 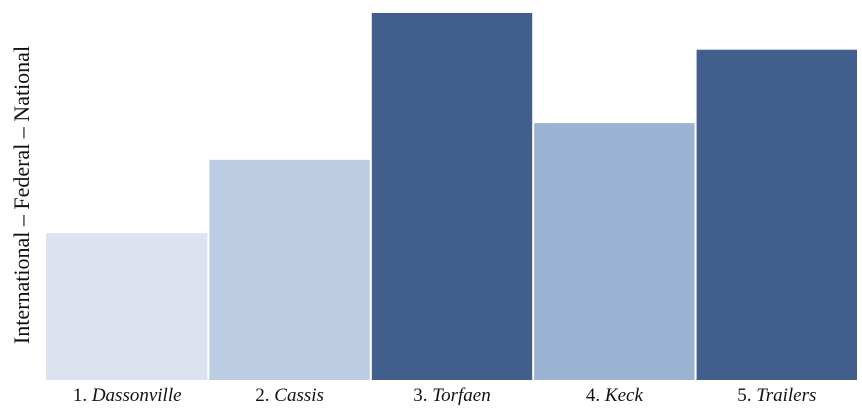 I want to click on bar-dassonville, so click(x=127, y=306).